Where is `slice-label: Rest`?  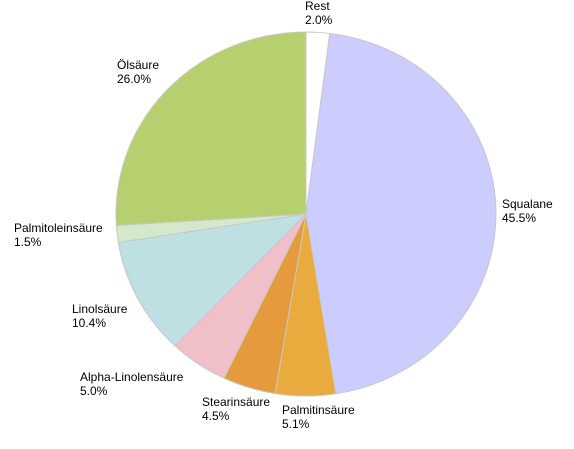
slice-label: Rest is located at coordinates (317, 6).